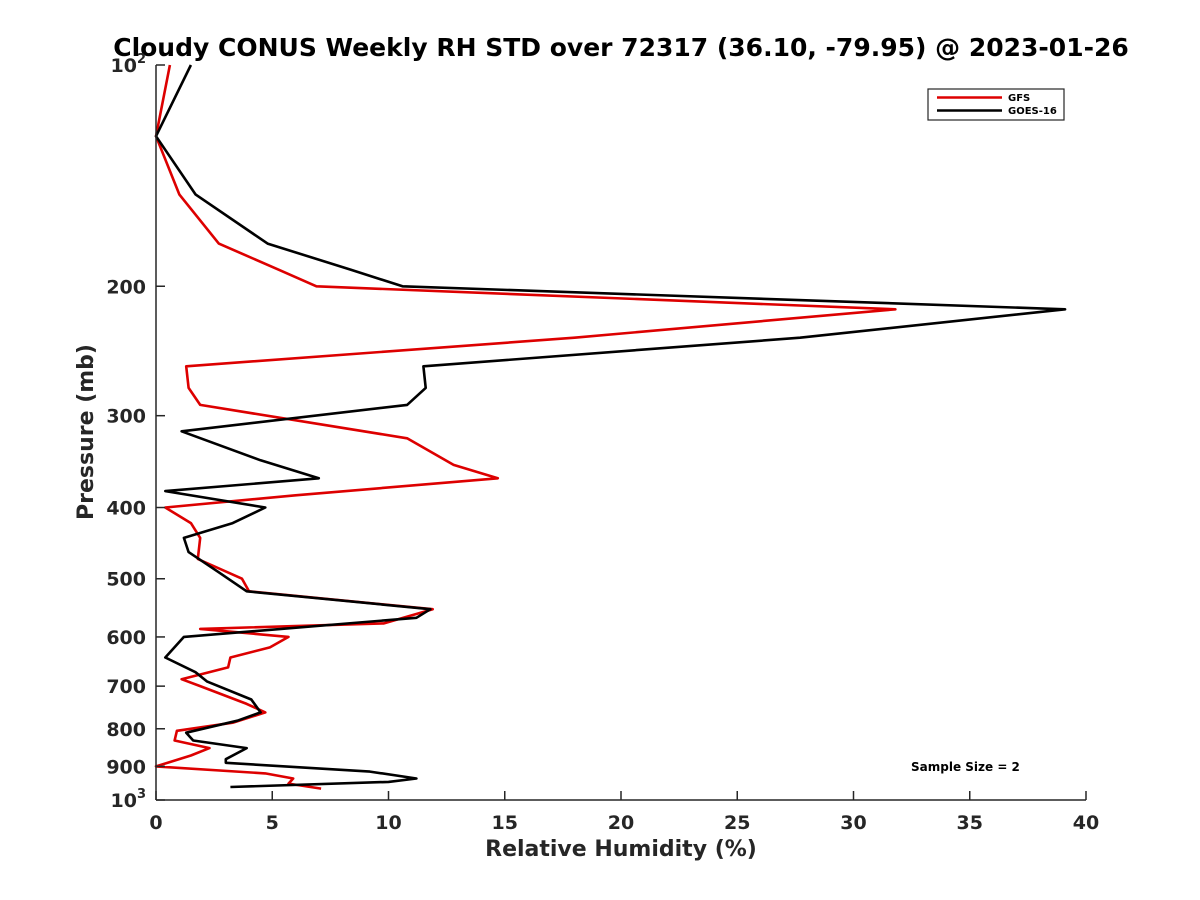 The width and height of the screenshot is (1200, 900). What do you see at coordinates (126, 287) in the screenshot?
I see `y-tick-label: 200` at bounding box center [126, 287].